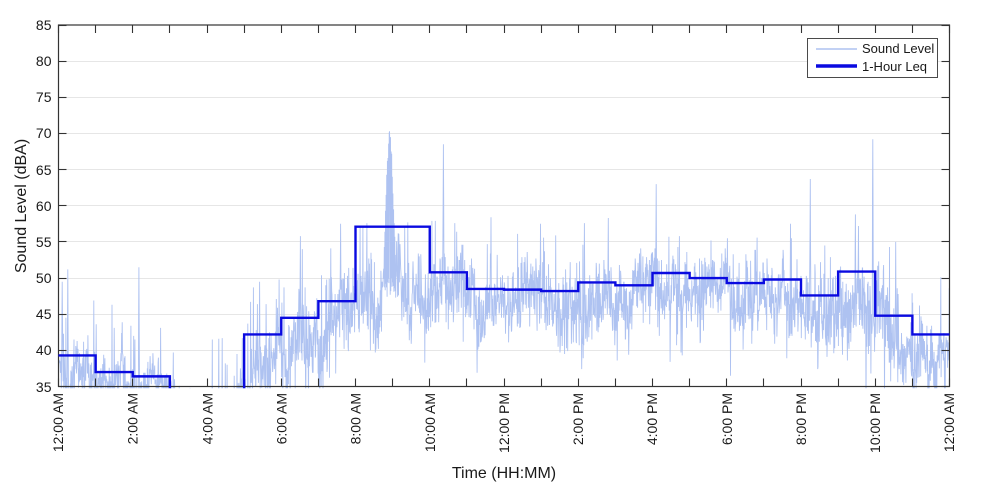  I want to click on y-tick-label-35: 35, so click(43, 386).